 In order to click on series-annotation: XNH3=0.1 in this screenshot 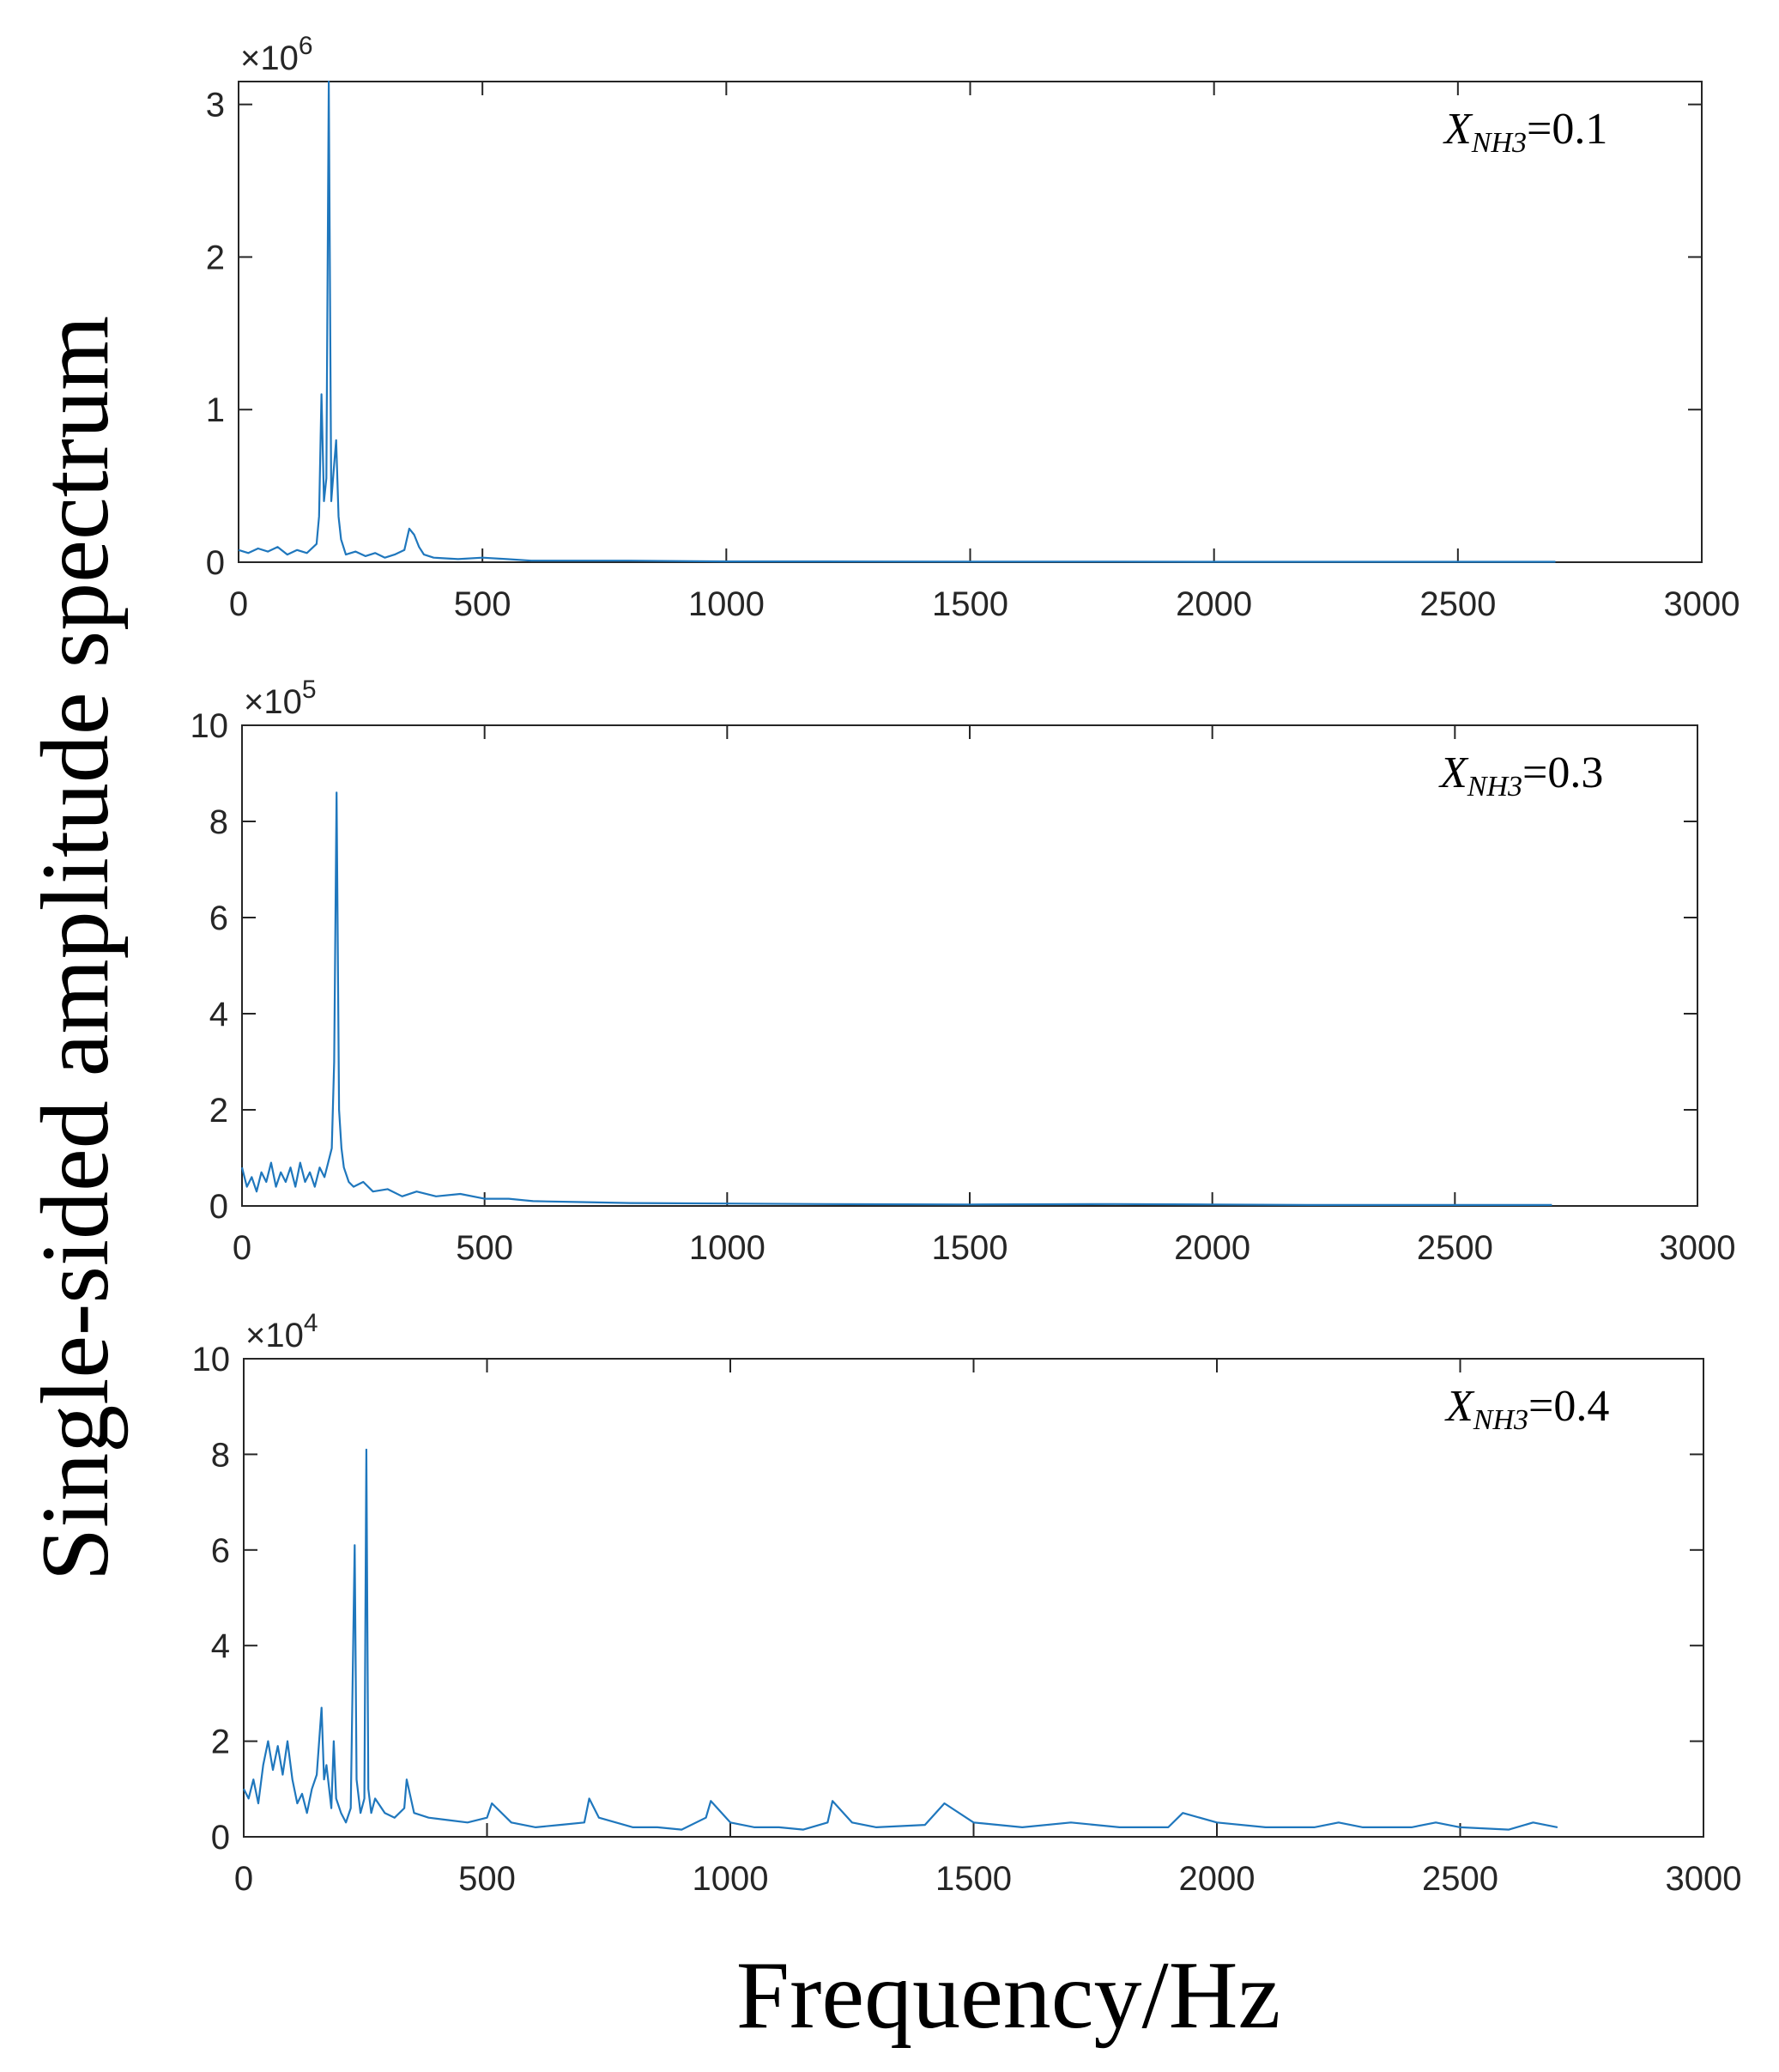, I will do `click(1525, 132)`.